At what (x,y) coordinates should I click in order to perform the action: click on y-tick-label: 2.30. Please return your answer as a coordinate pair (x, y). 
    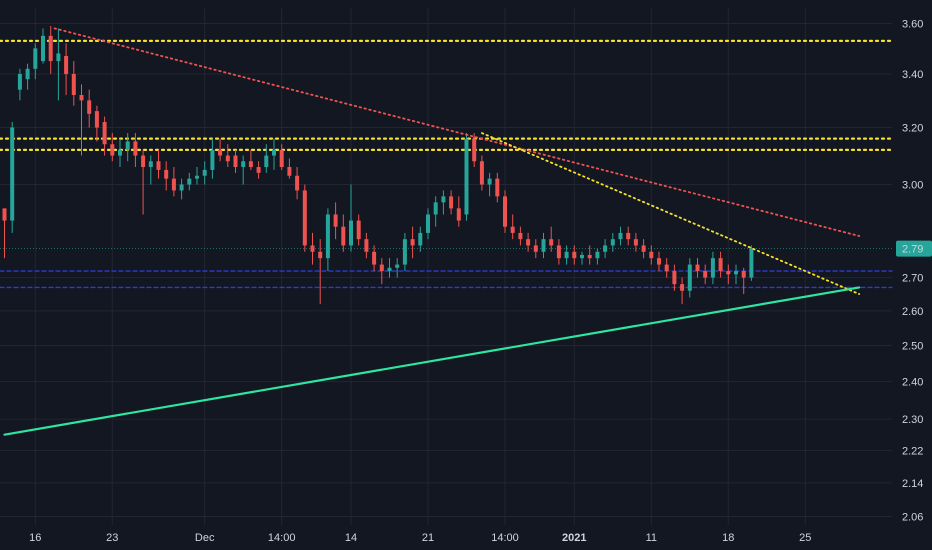
    Looking at the image, I should click on (912, 420).